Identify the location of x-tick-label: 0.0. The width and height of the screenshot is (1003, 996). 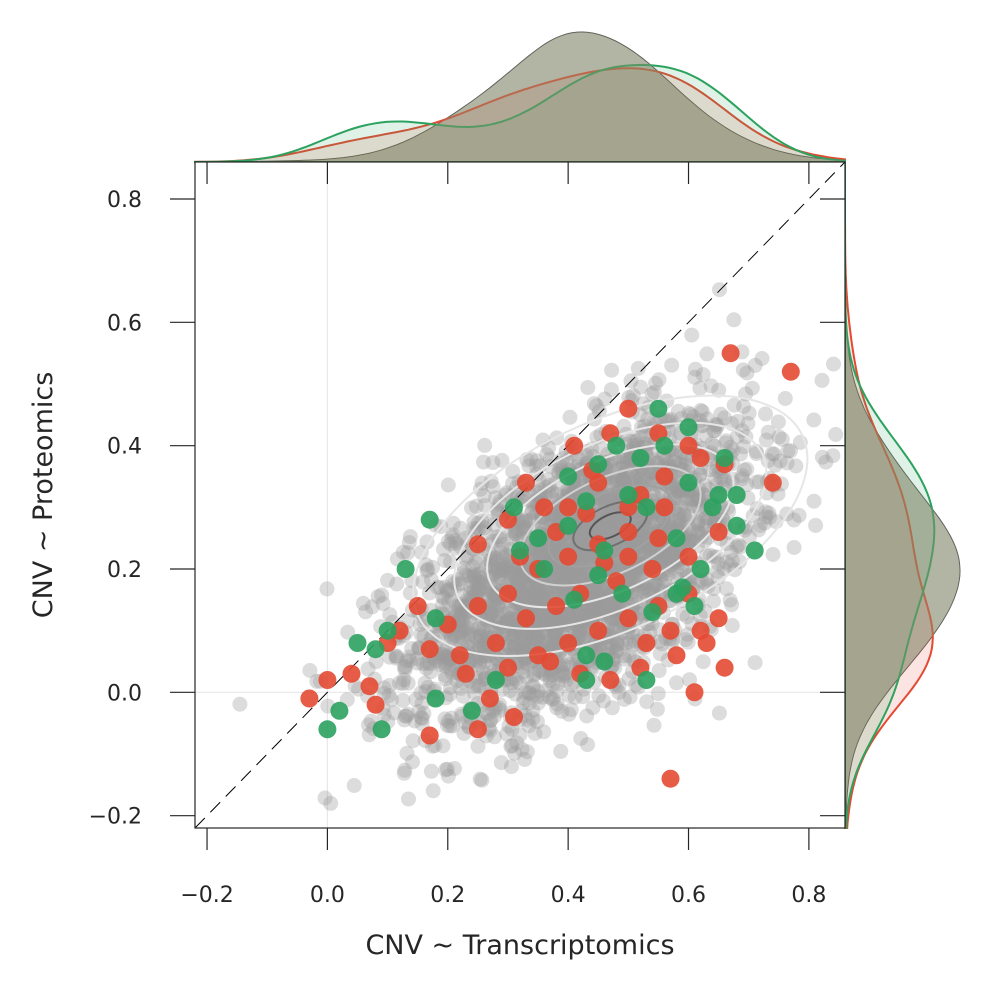
(327, 895).